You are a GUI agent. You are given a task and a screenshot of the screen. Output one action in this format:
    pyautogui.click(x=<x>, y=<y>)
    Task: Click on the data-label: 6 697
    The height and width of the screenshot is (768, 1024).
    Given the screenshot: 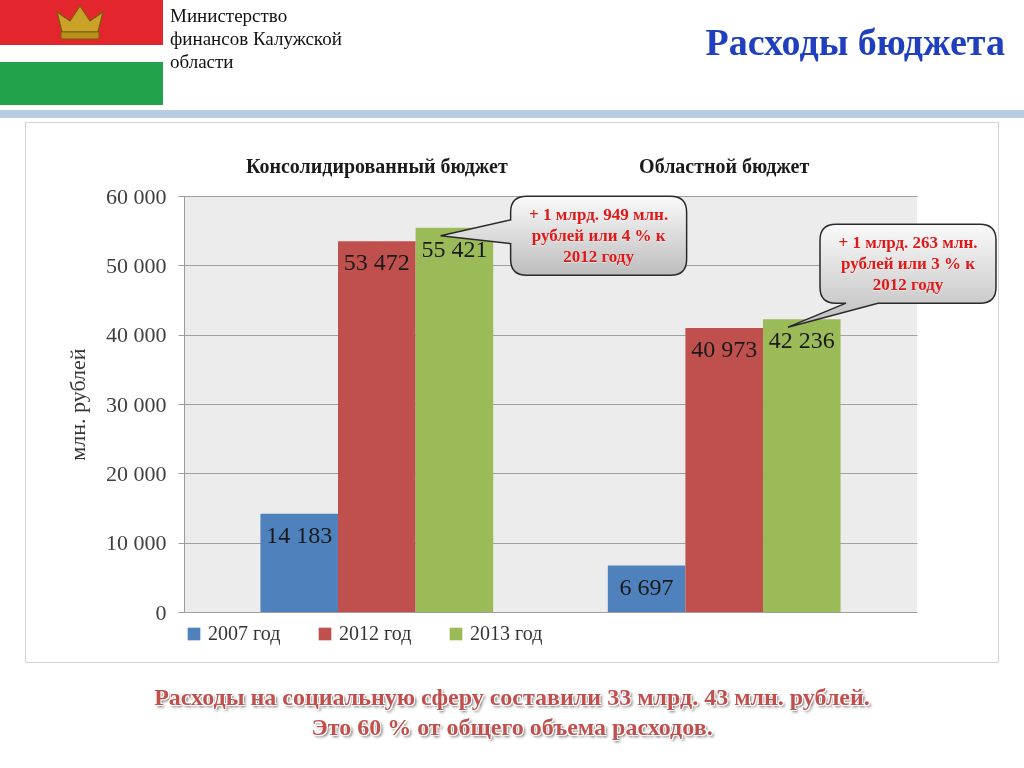 What is the action you would take?
    pyautogui.click(x=646, y=586)
    